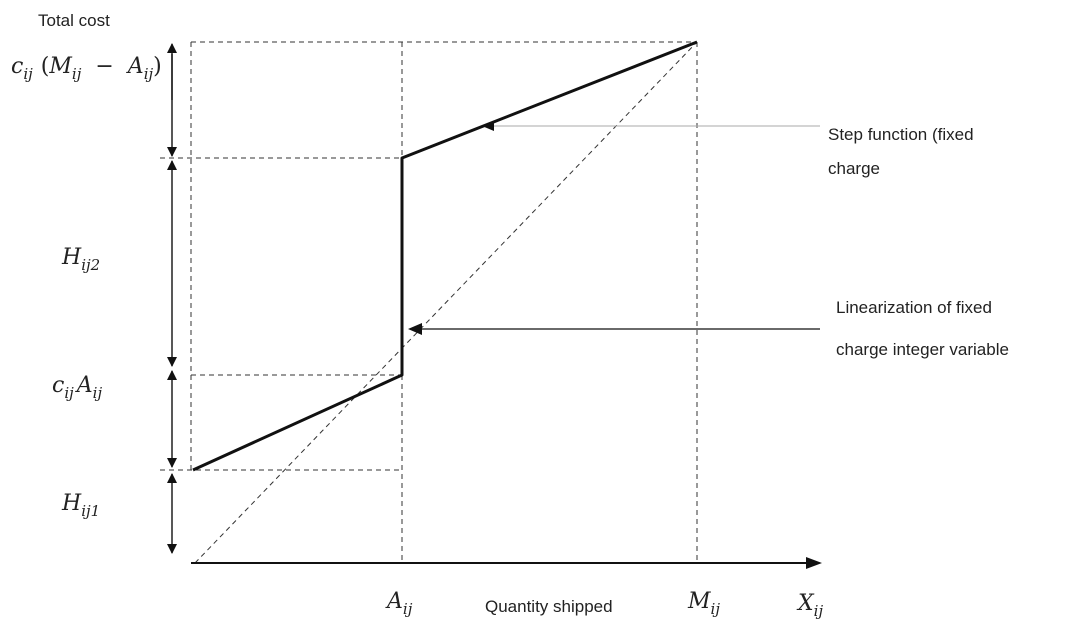 The width and height of the screenshot is (1070, 622). I want to click on h2-label: Hij2, so click(80, 259).